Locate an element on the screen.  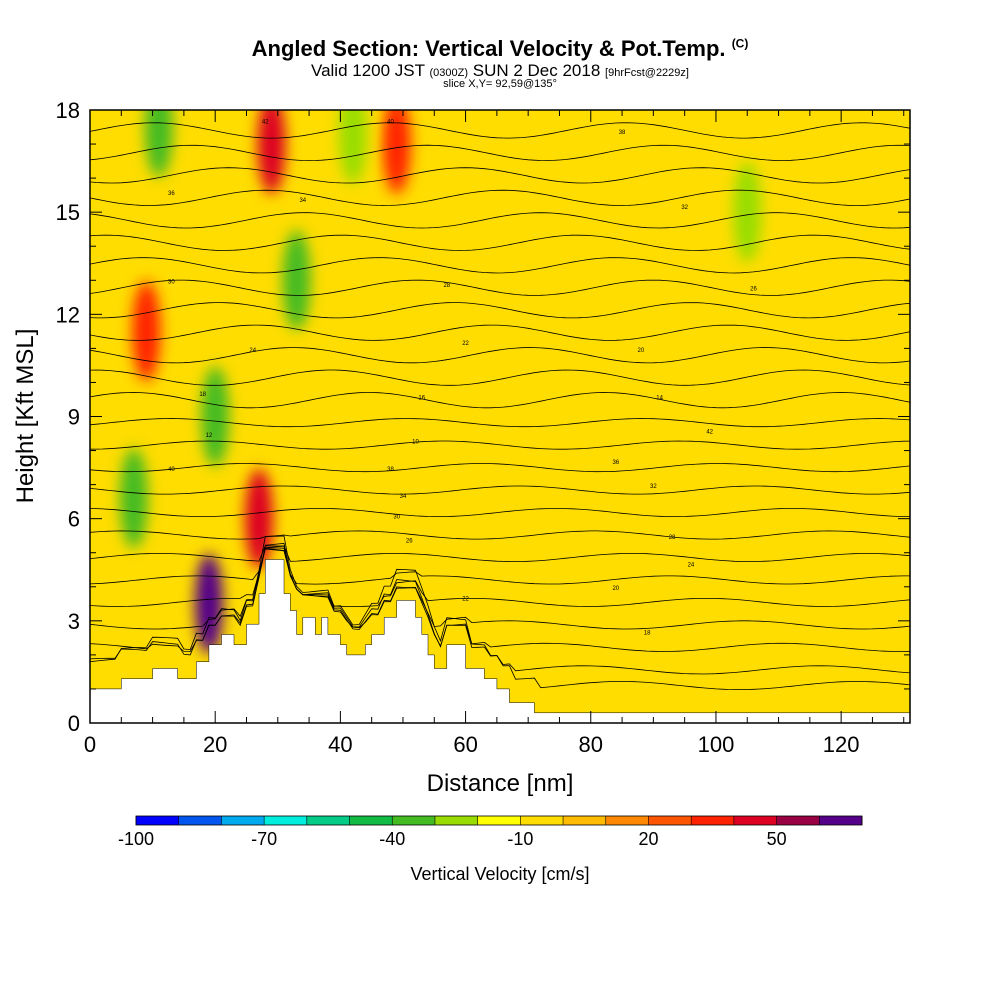
theta-contour-label: 32 is located at coordinates (653, 487).